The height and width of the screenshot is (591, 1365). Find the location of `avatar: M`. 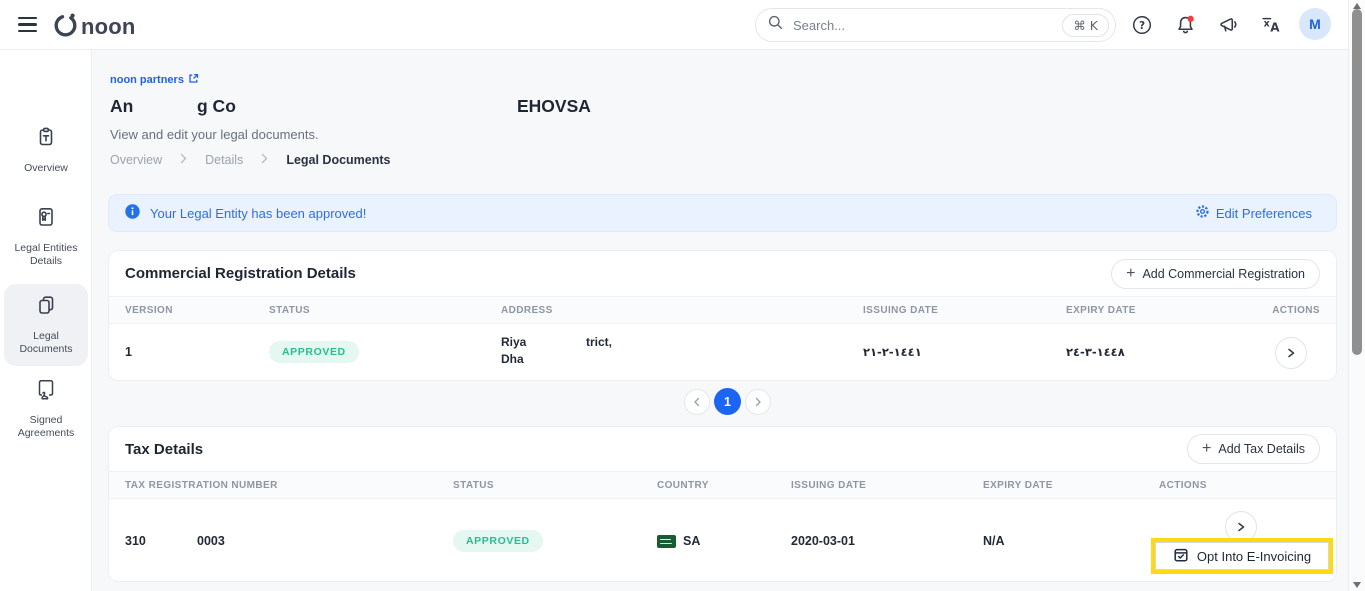

avatar: M is located at coordinates (1315, 24).